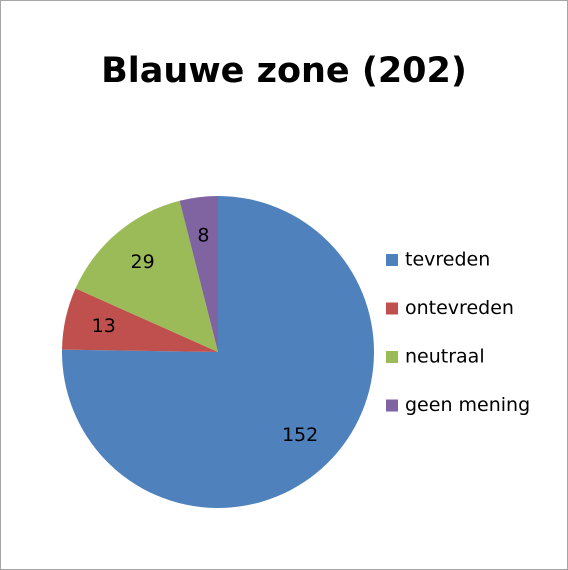  I want to click on legend-label: geen mening, so click(467, 405).